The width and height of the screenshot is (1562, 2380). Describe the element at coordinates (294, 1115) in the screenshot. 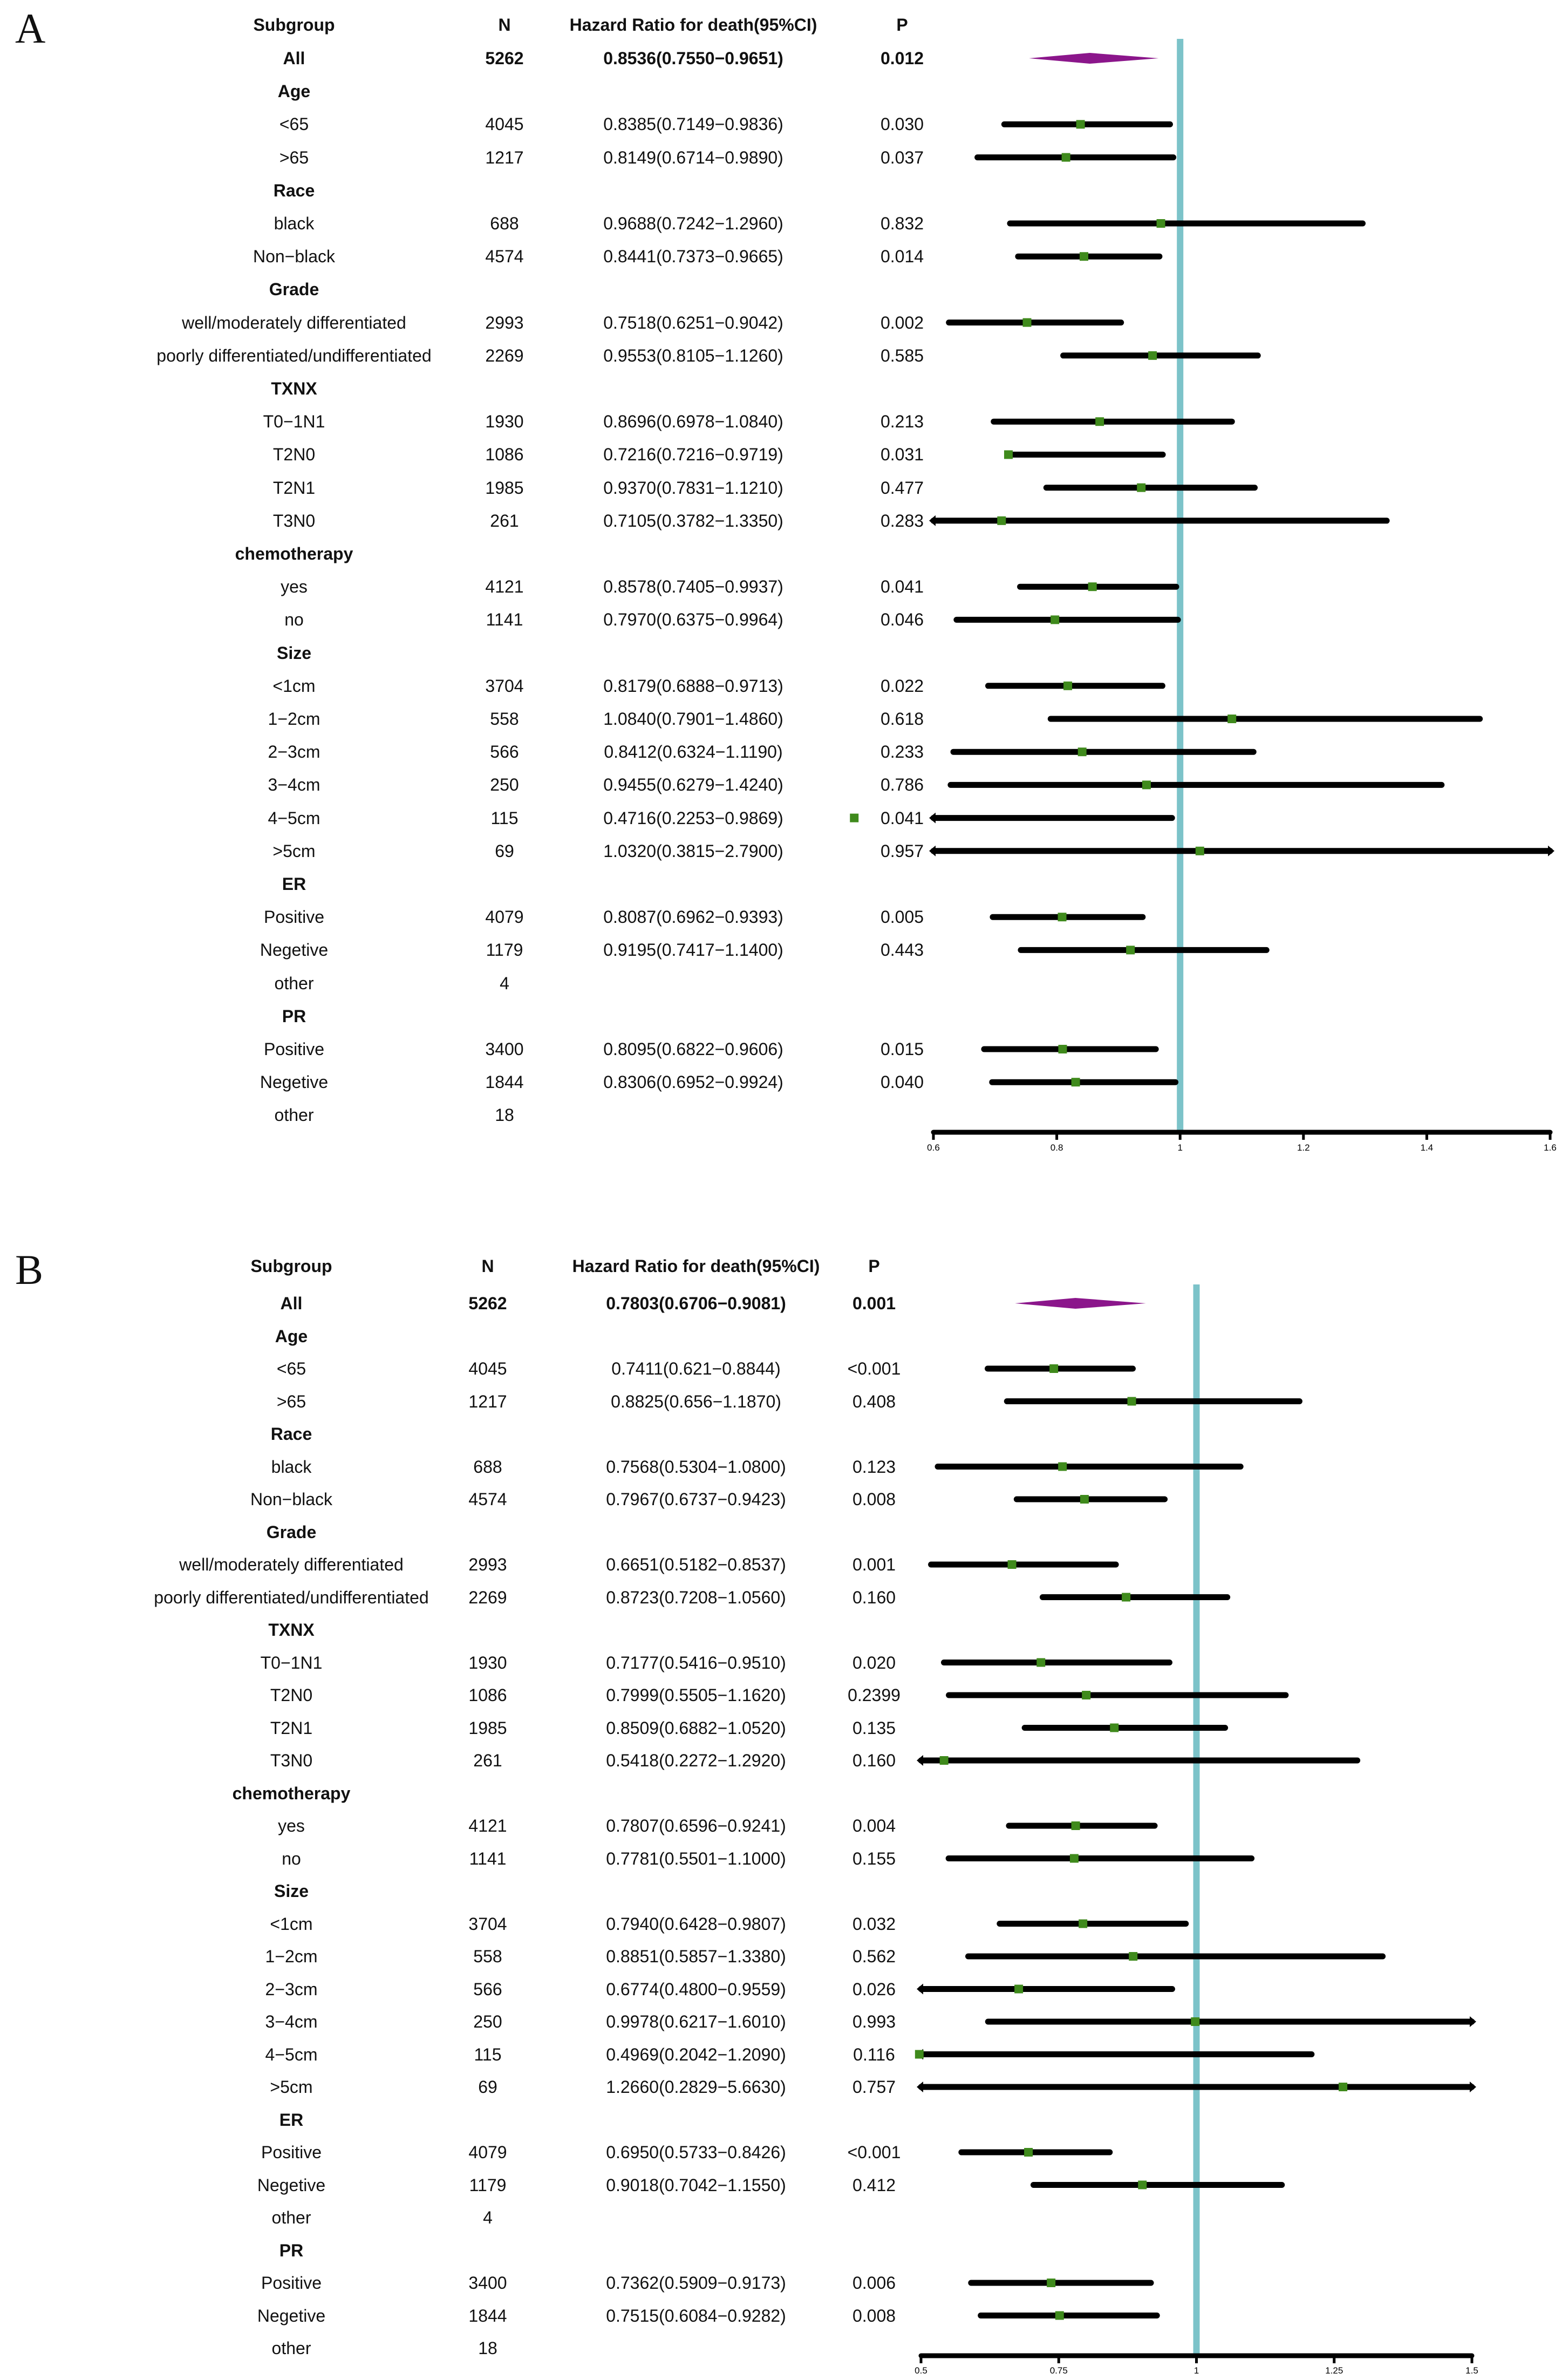

I see `subgroup-label: other` at that location.